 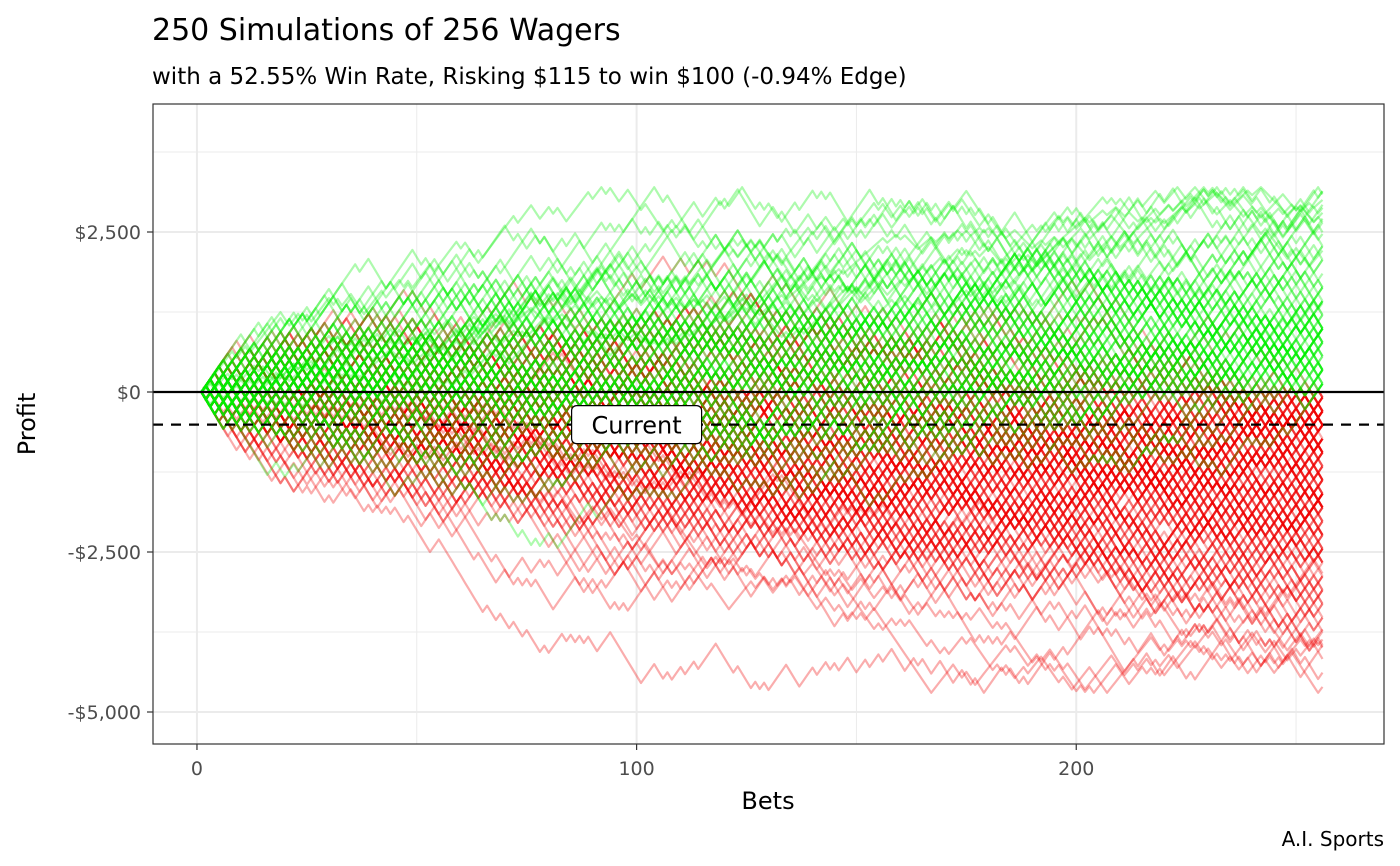 What do you see at coordinates (767, 801) in the screenshot?
I see `x-axis-title: Bets` at bounding box center [767, 801].